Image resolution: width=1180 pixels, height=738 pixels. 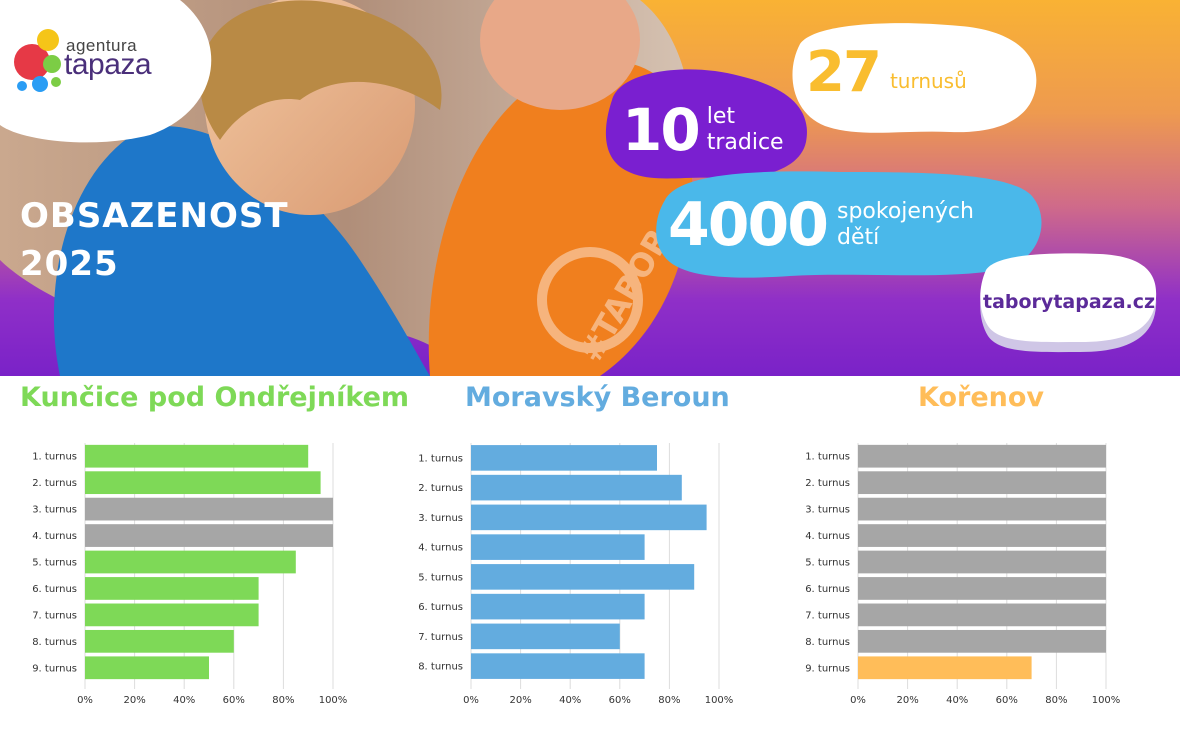 I want to click on stat-years-label: let tradice, so click(x=745, y=130).